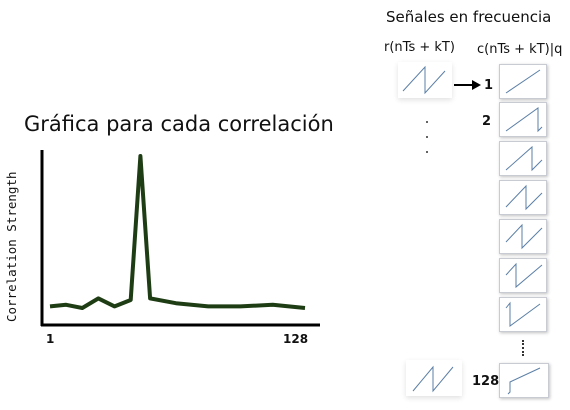 The width and height of the screenshot is (570, 410). I want to click on received-signal-header: r(nTs + kT), so click(419, 47).